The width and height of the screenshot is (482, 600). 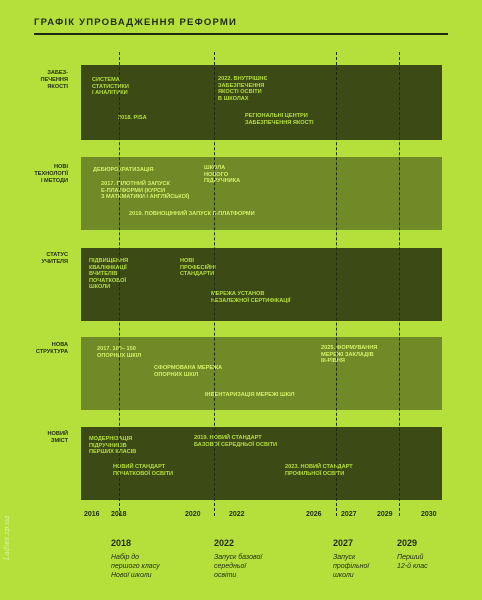 I want to click on axis-year-2026: 2026, so click(x=314, y=514).